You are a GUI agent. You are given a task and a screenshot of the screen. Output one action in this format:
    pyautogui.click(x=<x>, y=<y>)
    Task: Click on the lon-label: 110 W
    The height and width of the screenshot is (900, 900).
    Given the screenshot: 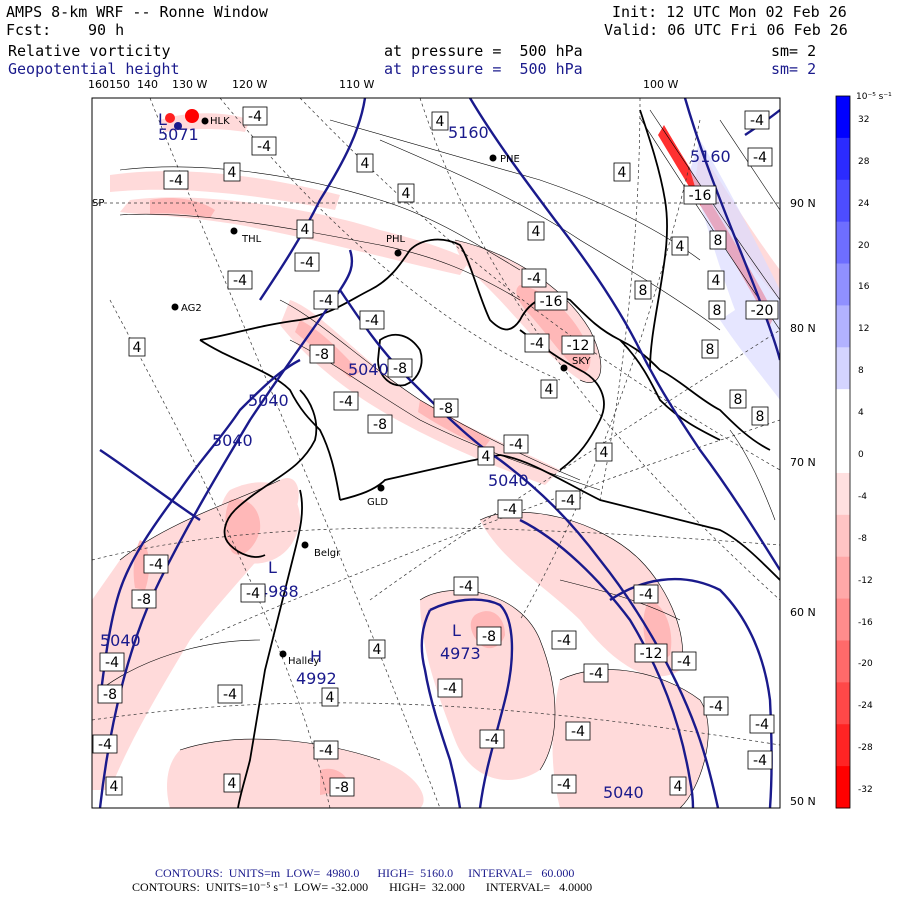 What is the action you would take?
    pyautogui.click(x=357, y=84)
    